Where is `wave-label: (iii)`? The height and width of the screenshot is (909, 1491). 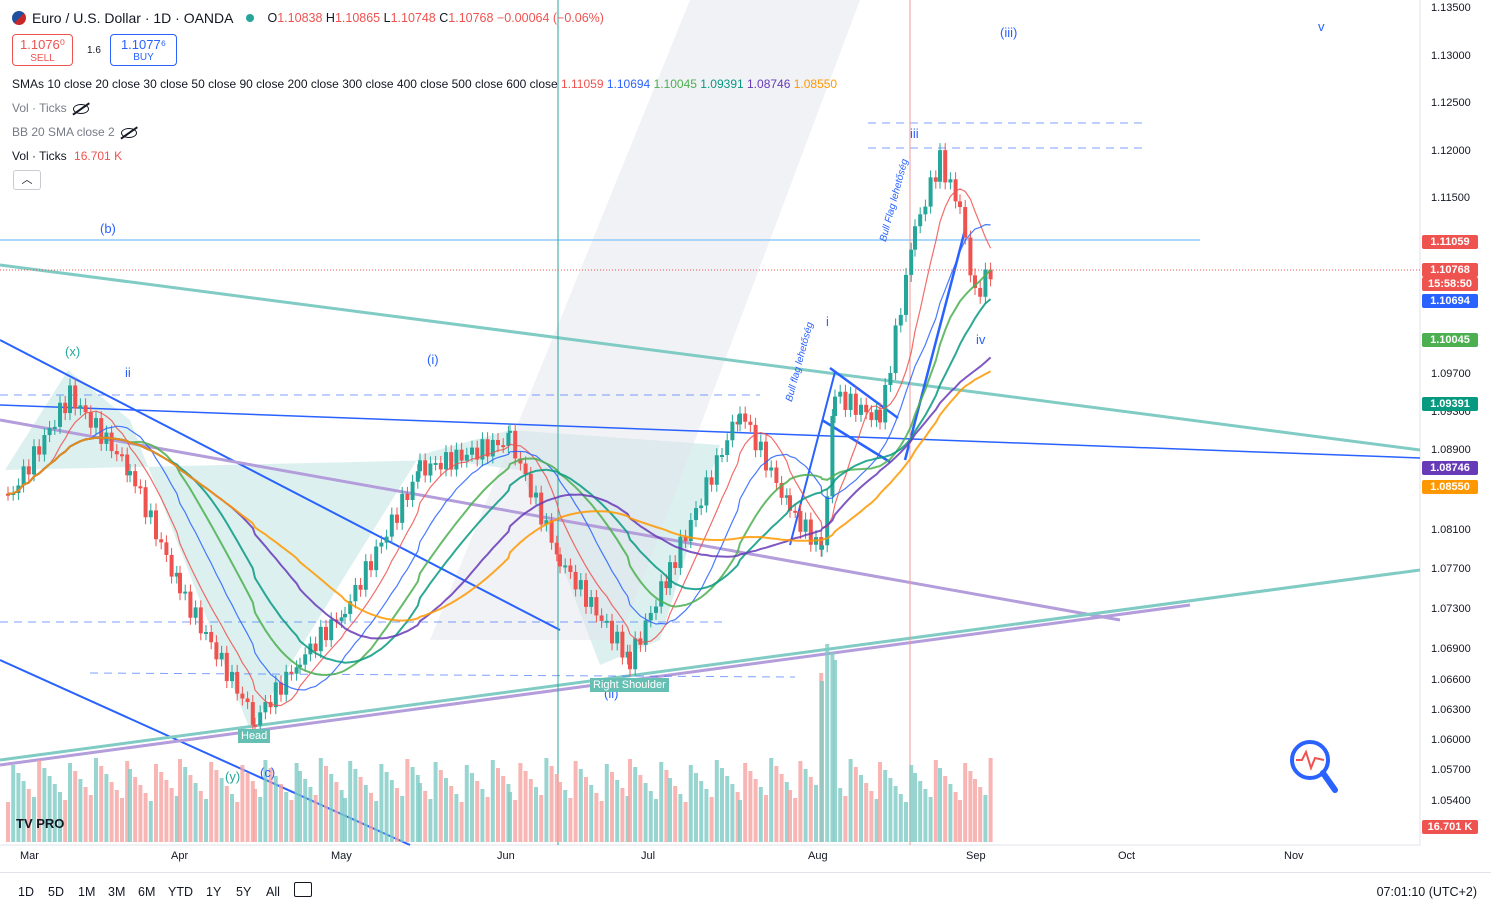 wave-label: (iii) is located at coordinates (1009, 32).